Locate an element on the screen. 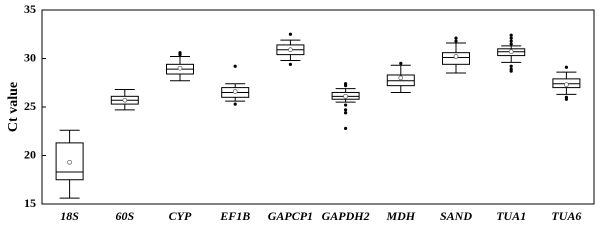 This screenshot has height=240, width=600. x-tick-label: MDH is located at coordinates (400, 216).